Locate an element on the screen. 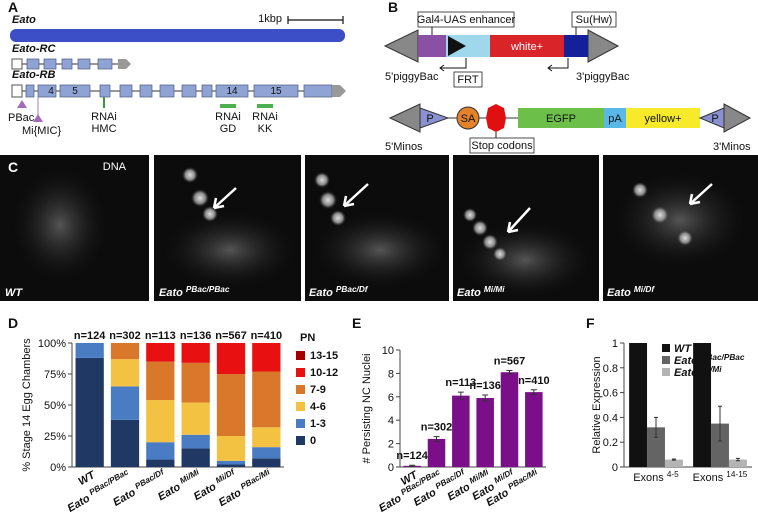 The height and width of the screenshot is (523, 758). y-axis-title: % Stage 14 Egg Chambers is located at coordinates (27, 405).